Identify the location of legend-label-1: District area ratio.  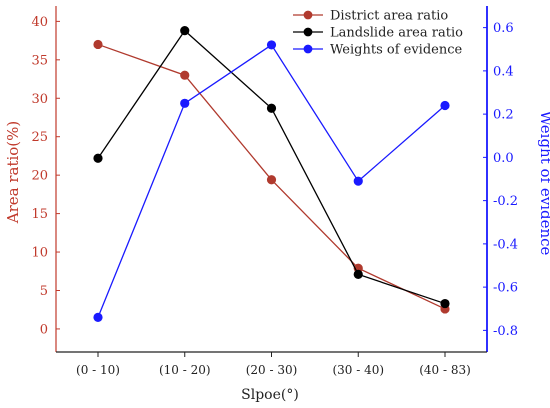
(389, 16).